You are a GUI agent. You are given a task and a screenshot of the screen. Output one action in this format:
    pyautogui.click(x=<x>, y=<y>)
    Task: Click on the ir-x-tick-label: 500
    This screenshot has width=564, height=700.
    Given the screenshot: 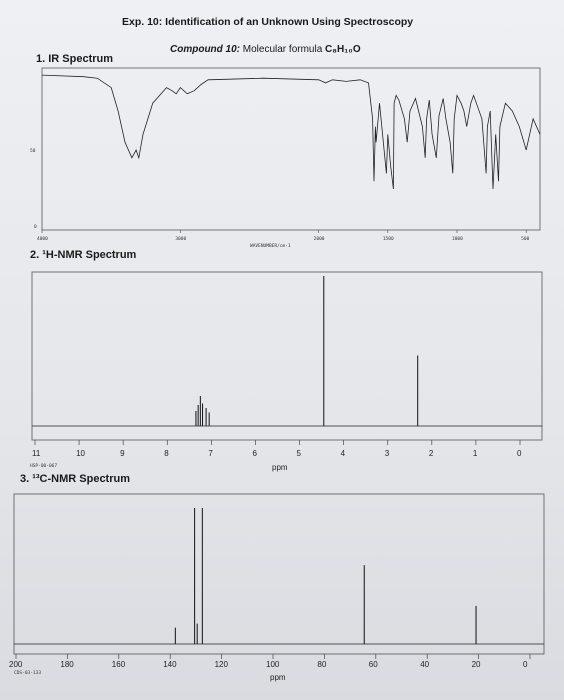 What is the action you would take?
    pyautogui.click(x=525, y=239)
    